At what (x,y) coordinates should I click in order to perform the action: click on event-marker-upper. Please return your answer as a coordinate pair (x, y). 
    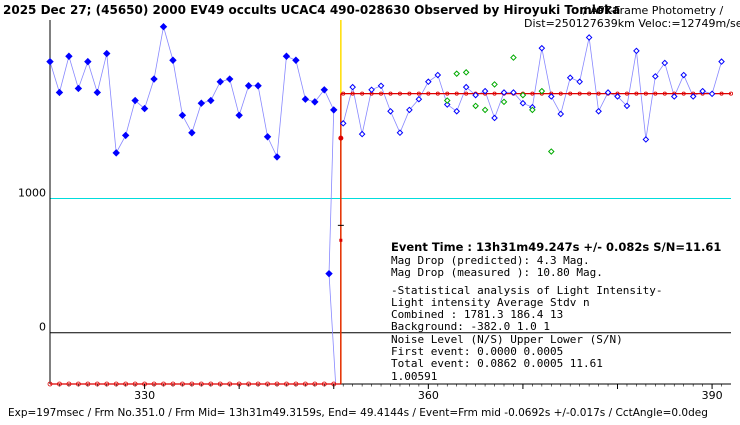
    Looking at the image, I should click on (341, 138).